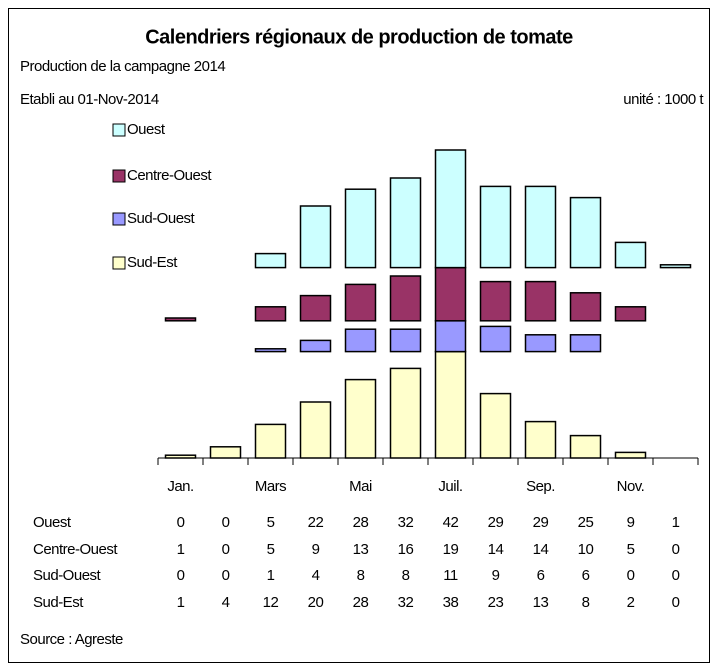 The height and width of the screenshot is (671, 718). Describe the element at coordinates (451, 549) in the screenshot. I see `table-value: 19` at that location.